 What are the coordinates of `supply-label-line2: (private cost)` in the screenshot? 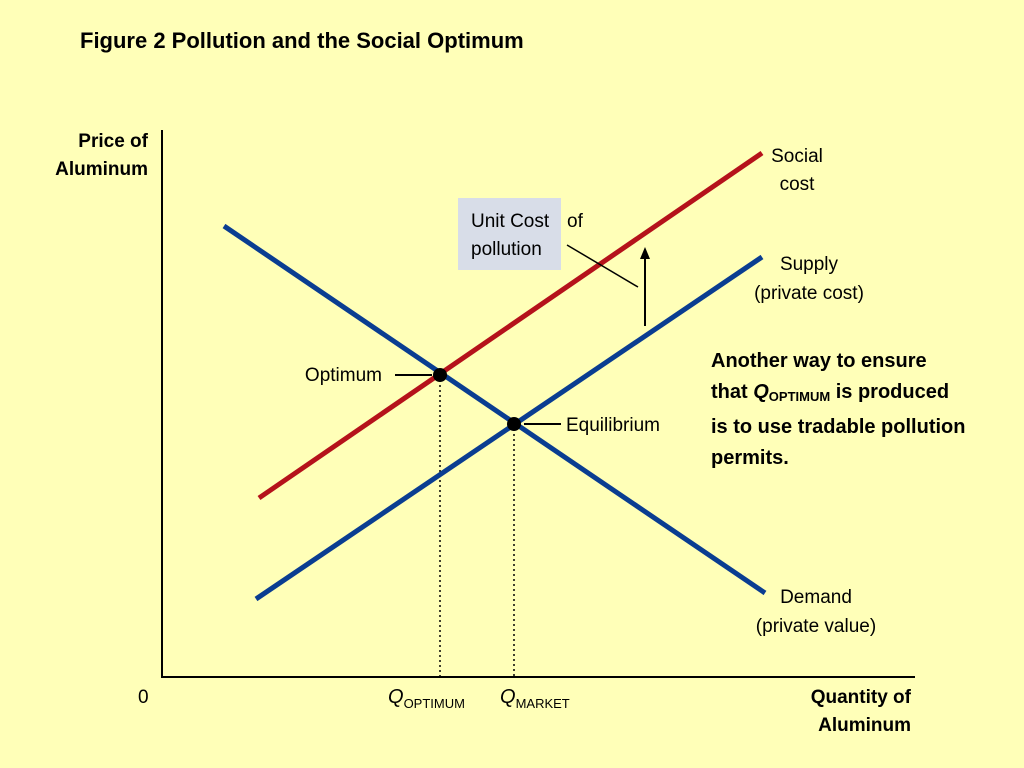 It's located at (809, 293).